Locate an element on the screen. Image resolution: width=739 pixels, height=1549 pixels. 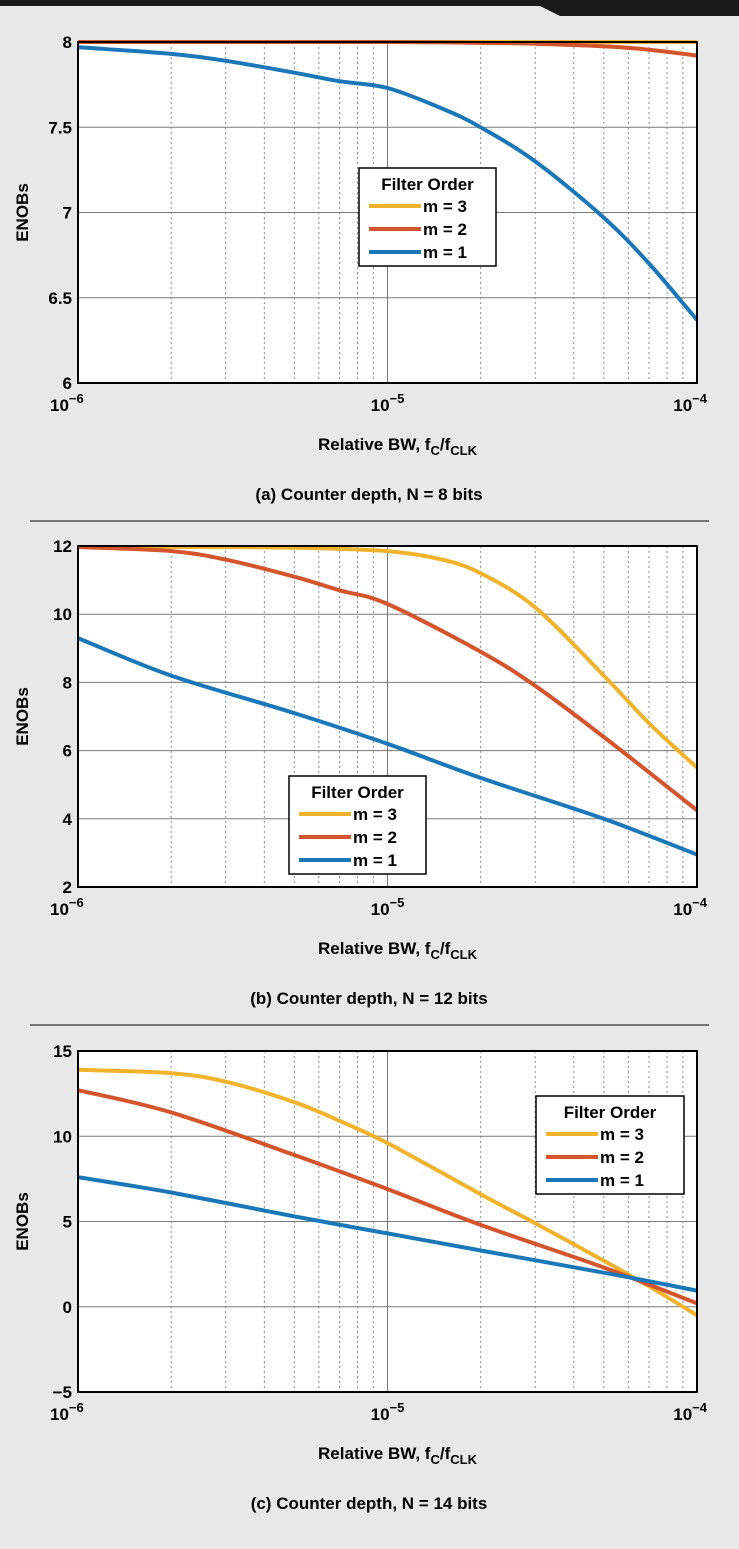
y-tick-label: 15 is located at coordinates (62, 1051).